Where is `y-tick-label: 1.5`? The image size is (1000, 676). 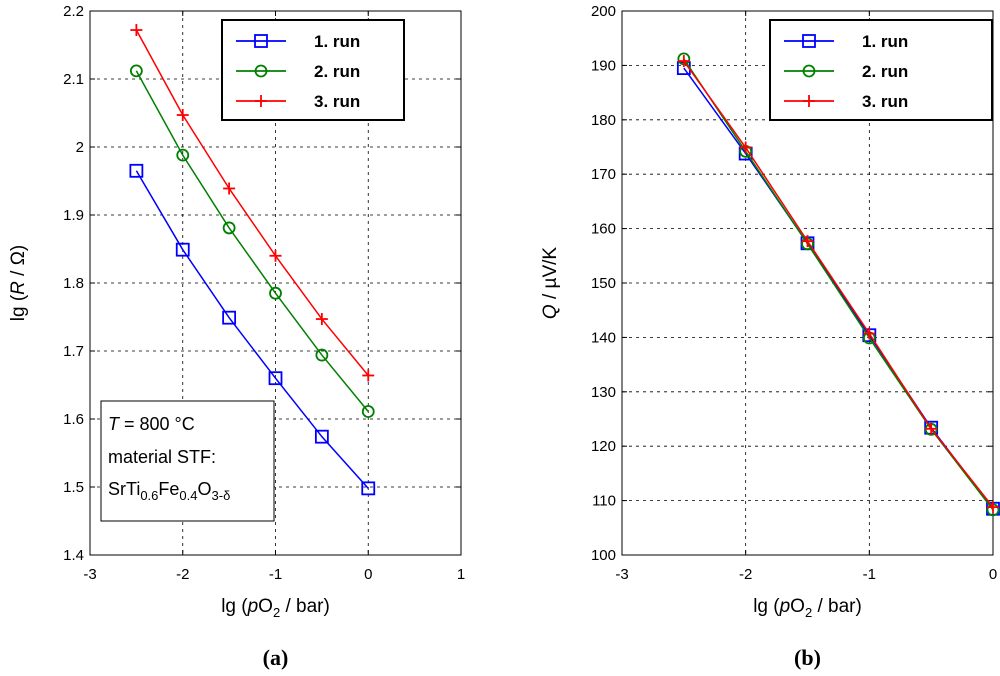 y-tick-label: 1.5 is located at coordinates (73, 487).